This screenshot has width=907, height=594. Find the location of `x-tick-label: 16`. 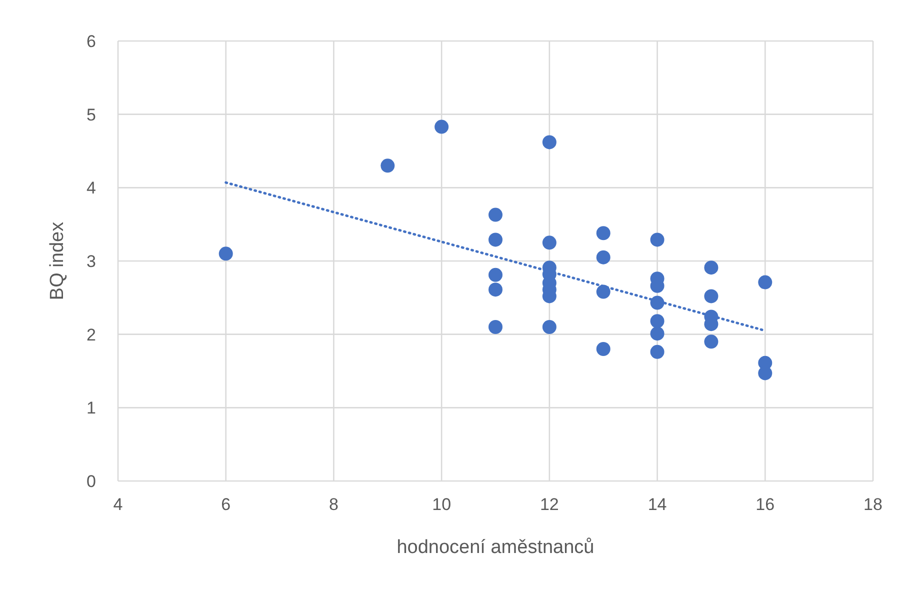

x-tick-label: 16 is located at coordinates (765, 504).